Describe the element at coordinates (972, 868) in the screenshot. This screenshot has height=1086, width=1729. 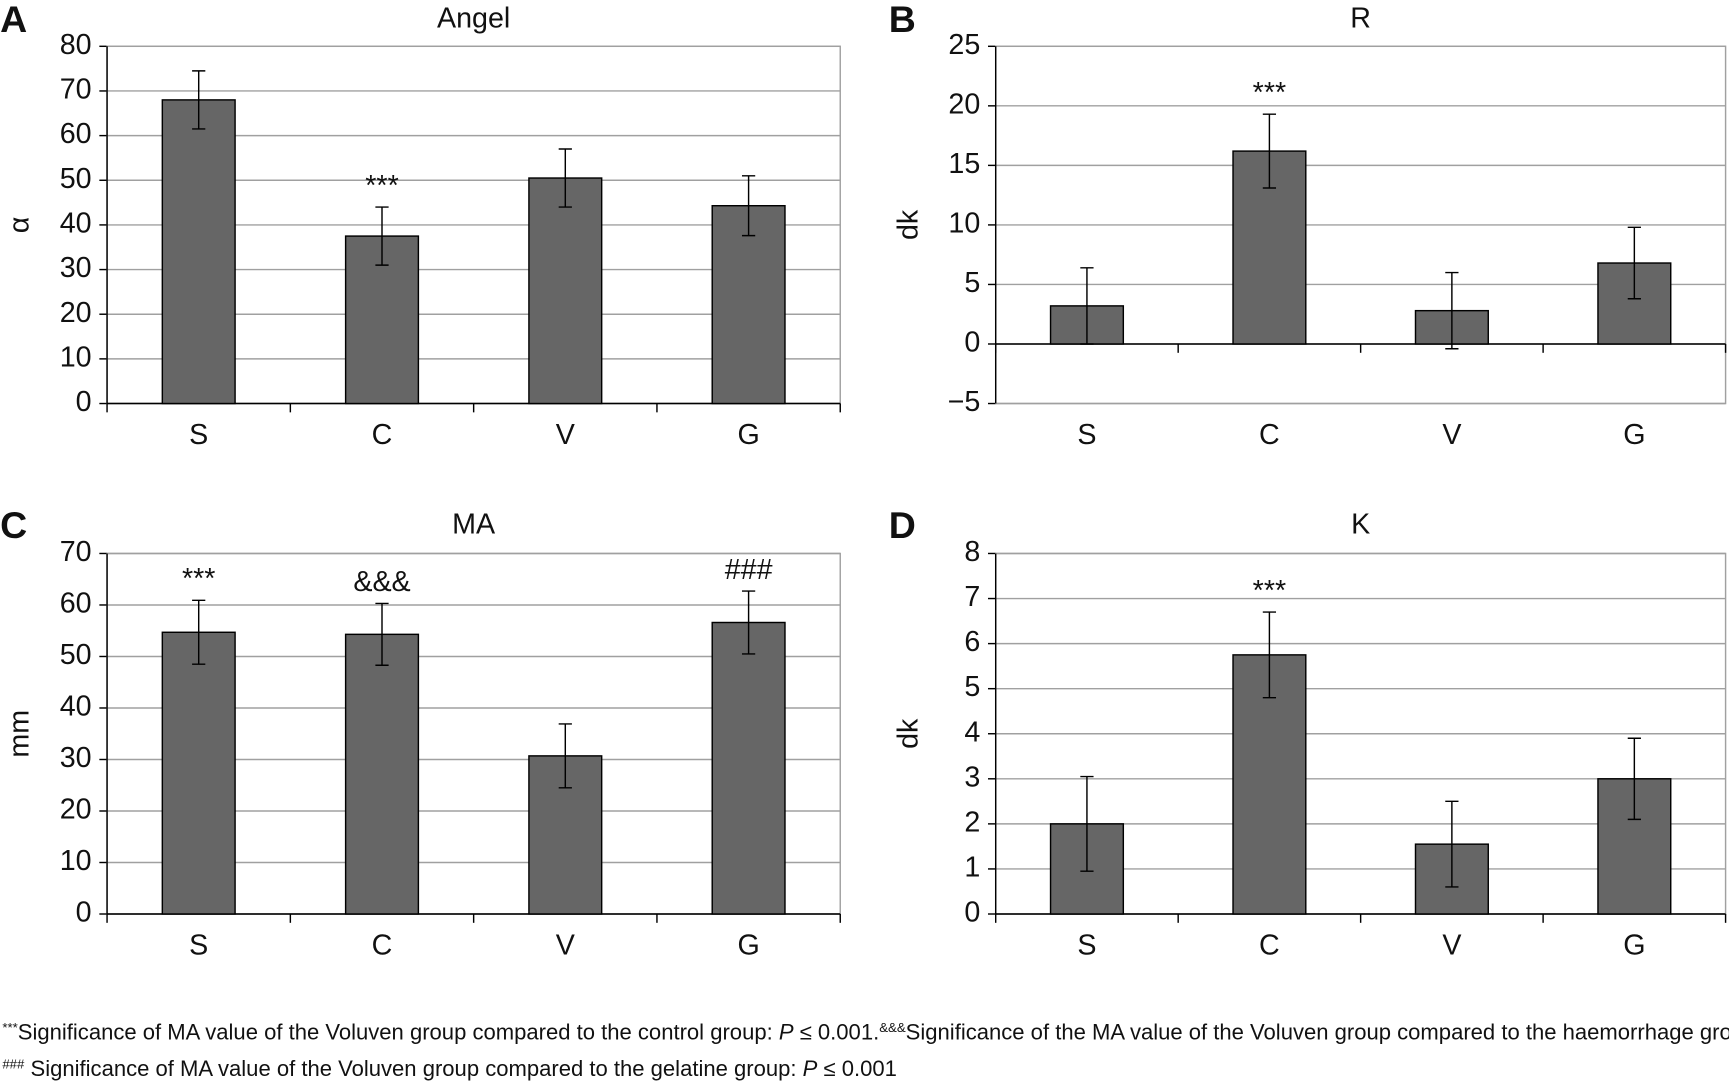
I see `y-tick-label: 1` at that location.